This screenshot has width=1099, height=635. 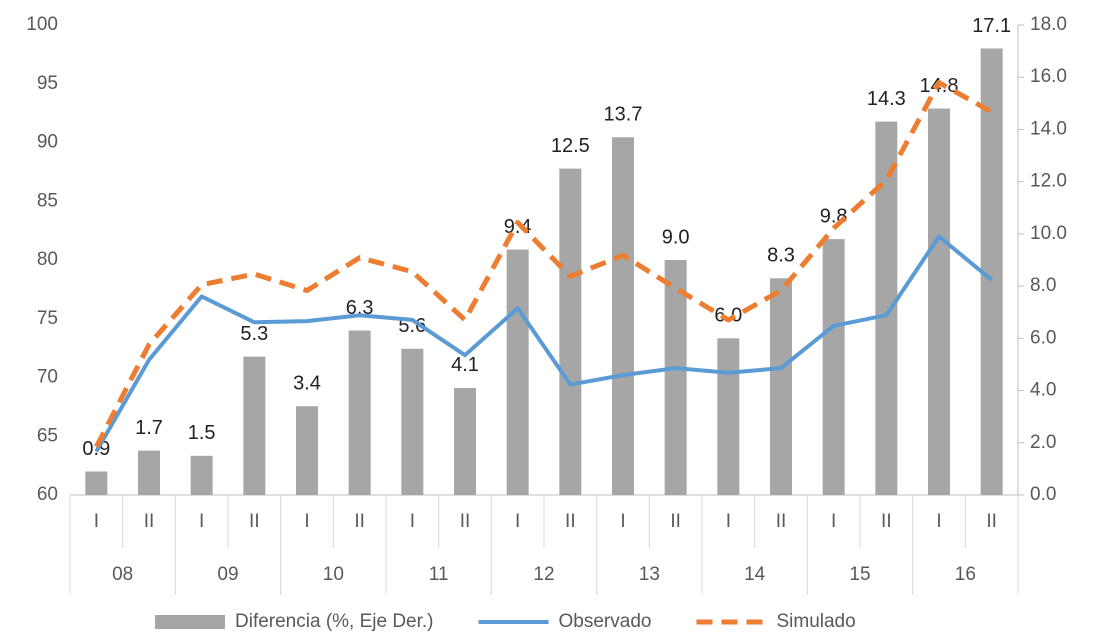 What do you see at coordinates (859, 574) in the screenshot?
I see `group-label: 15` at bounding box center [859, 574].